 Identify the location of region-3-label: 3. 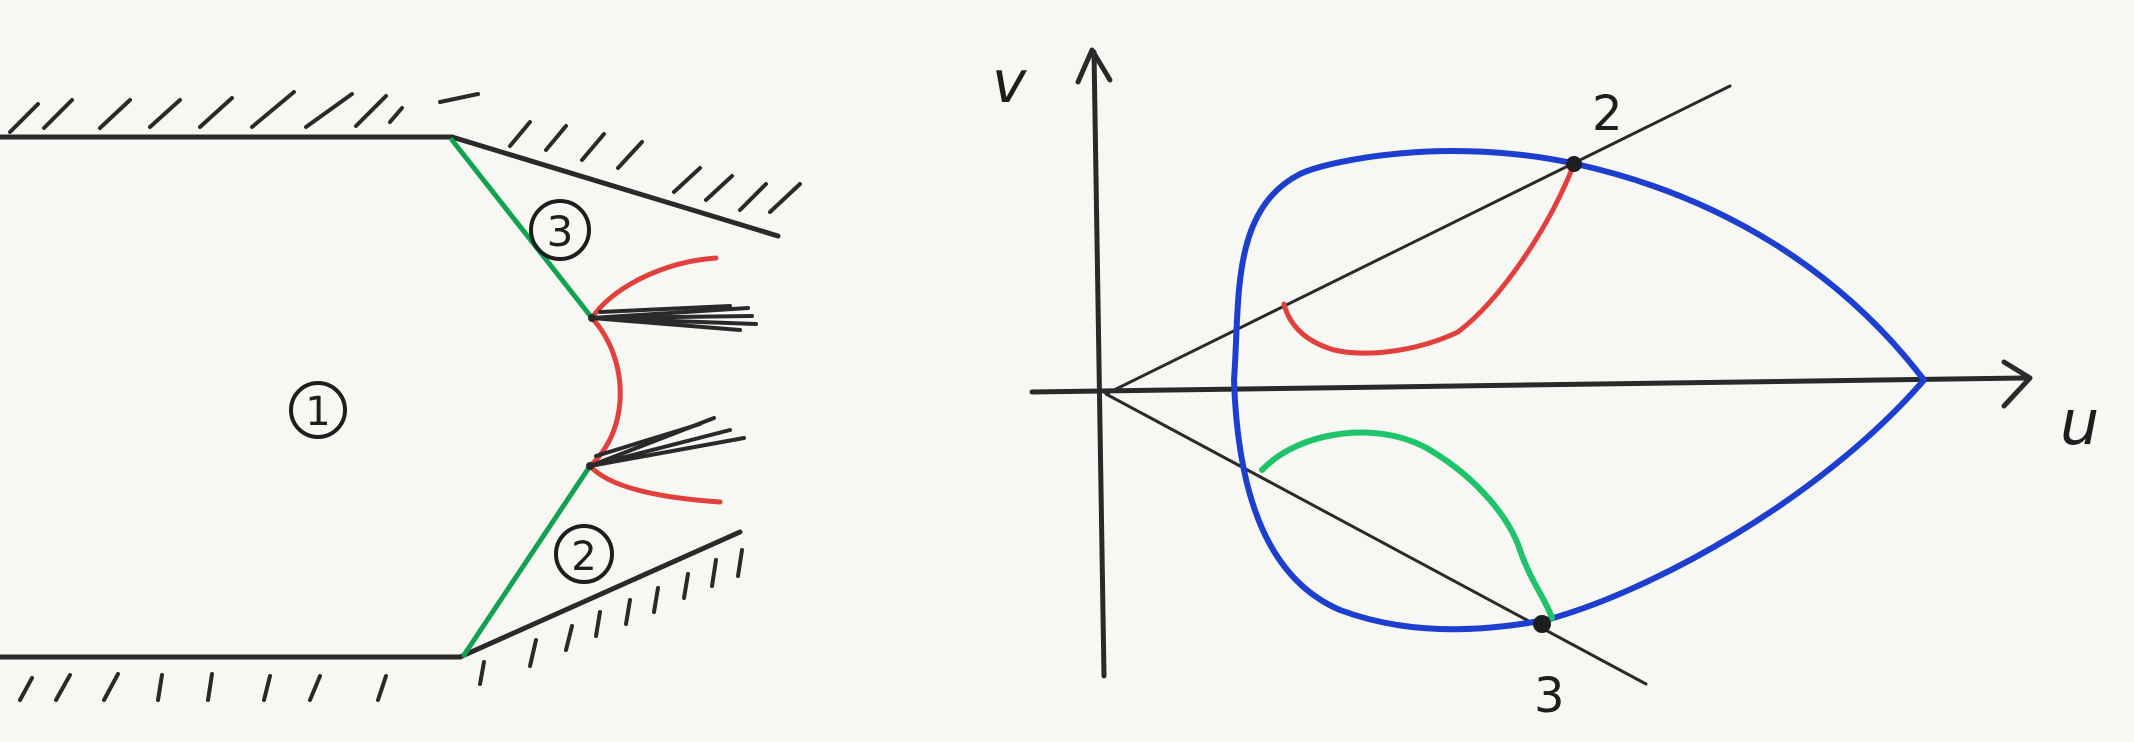
(560, 230).